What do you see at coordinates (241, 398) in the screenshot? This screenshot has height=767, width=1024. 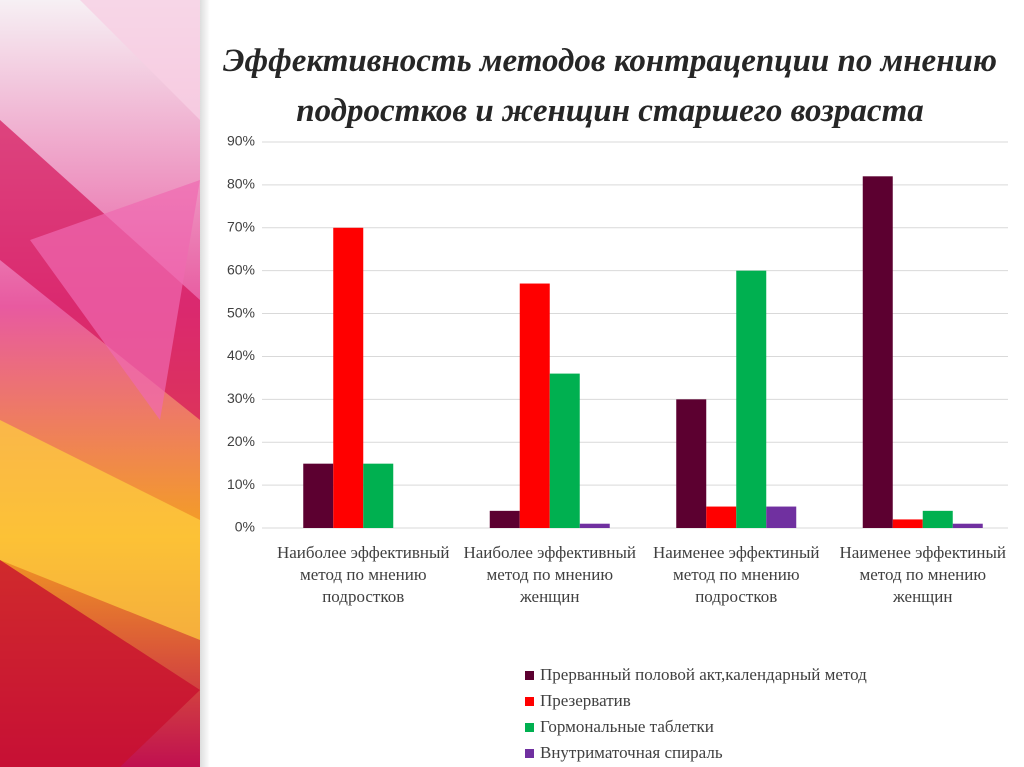 I see `y-tick-label: 30%` at bounding box center [241, 398].